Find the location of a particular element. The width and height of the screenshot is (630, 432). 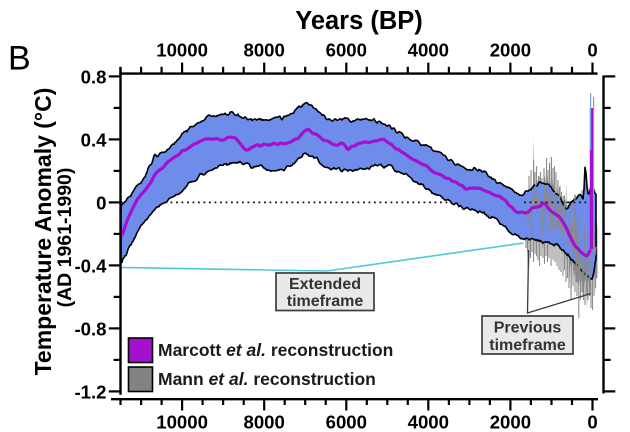

svg-text: Mann et al. reconstruction is located at coordinates (267, 379).